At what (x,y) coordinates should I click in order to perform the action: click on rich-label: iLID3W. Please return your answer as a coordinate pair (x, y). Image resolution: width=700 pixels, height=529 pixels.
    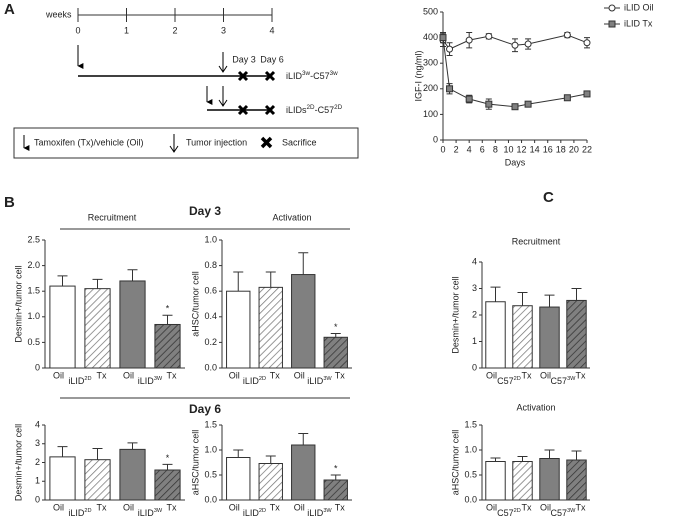
    Looking at the image, I should click on (319, 513).